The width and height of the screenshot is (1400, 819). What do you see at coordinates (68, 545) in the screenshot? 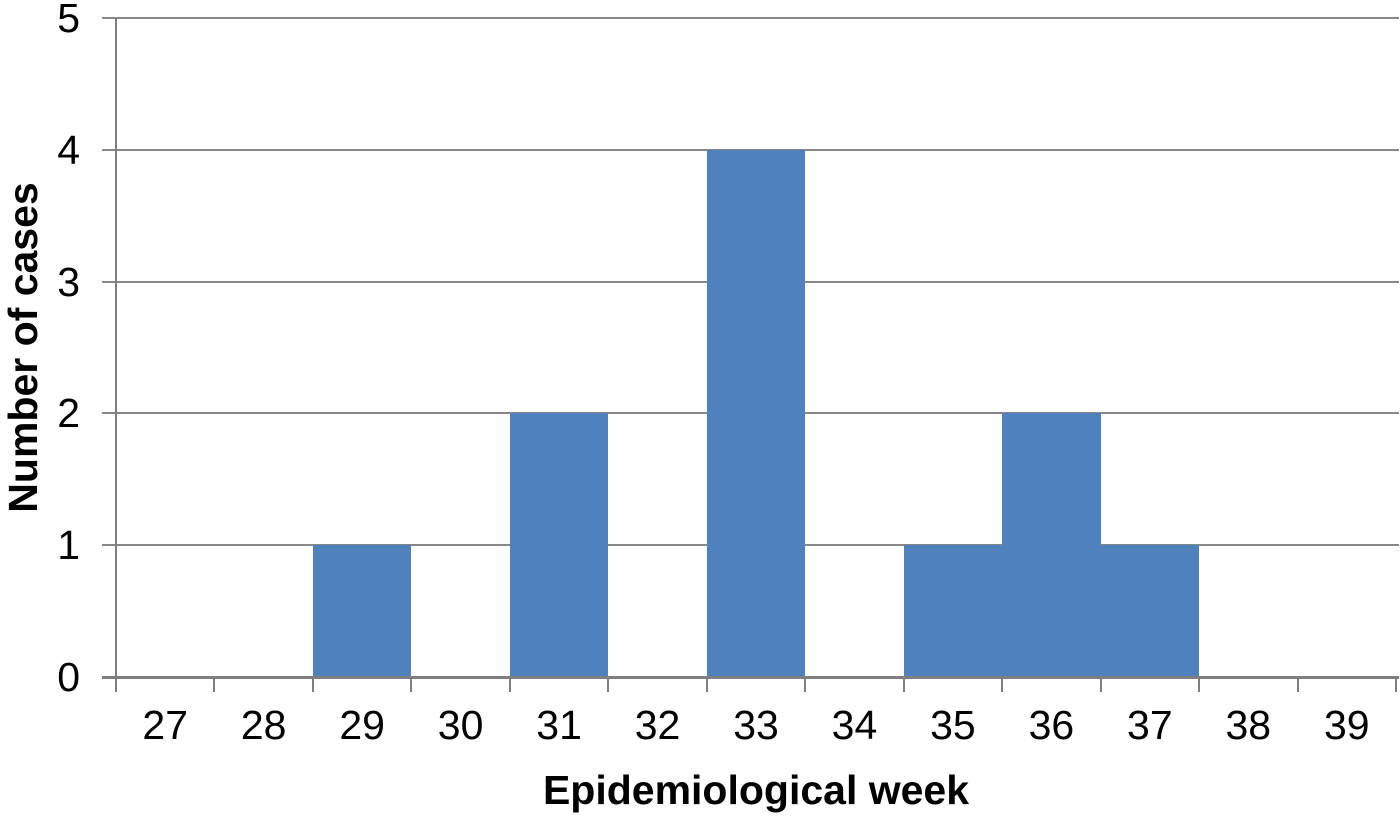
I see `y-tick-label: 1` at bounding box center [68, 545].